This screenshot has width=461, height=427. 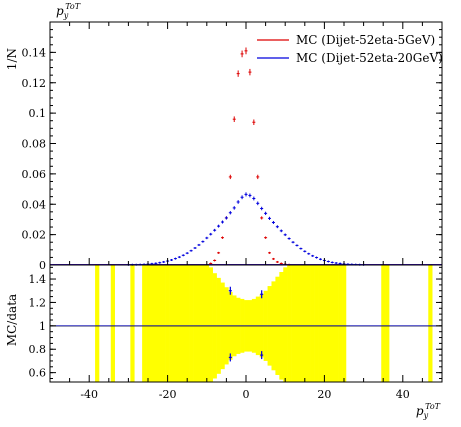 What do you see at coordinates (38, 349) in the screenshot?
I see `ratio-y-tick-label: 0.8` at bounding box center [38, 349].